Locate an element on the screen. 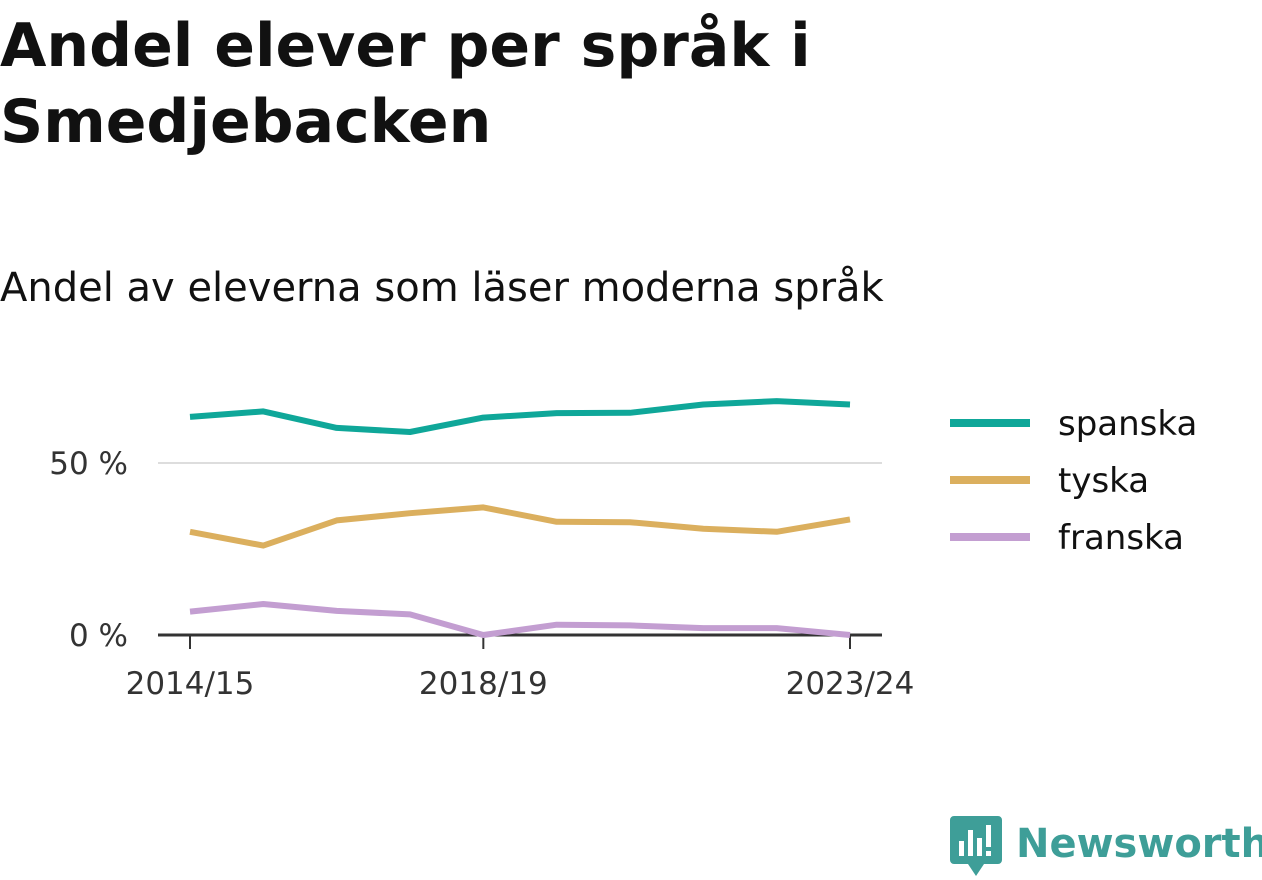 The width and height of the screenshot is (1262, 880). legend-label-tyska: tyska is located at coordinates (1103, 481).